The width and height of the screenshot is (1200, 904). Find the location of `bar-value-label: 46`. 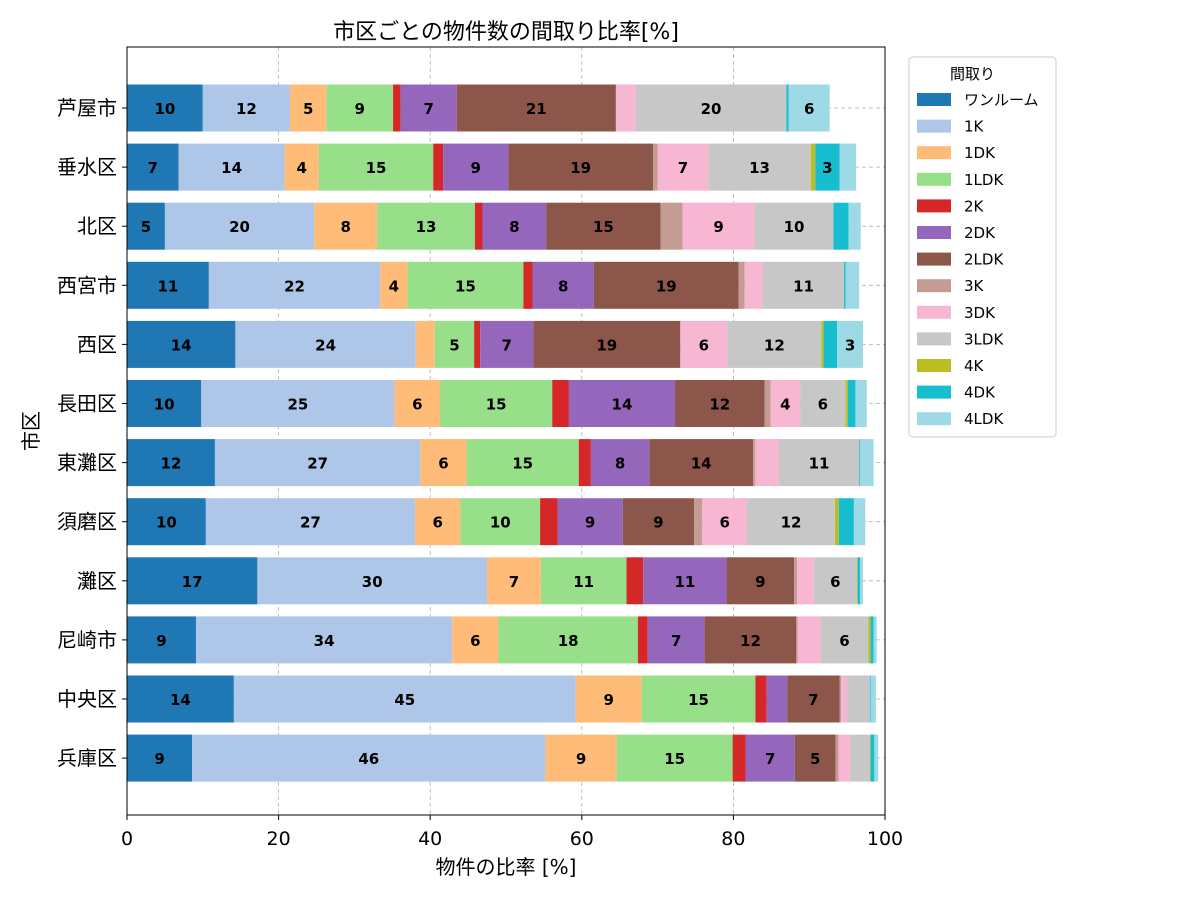

bar-value-label: 46 is located at coordinates (368, 759).